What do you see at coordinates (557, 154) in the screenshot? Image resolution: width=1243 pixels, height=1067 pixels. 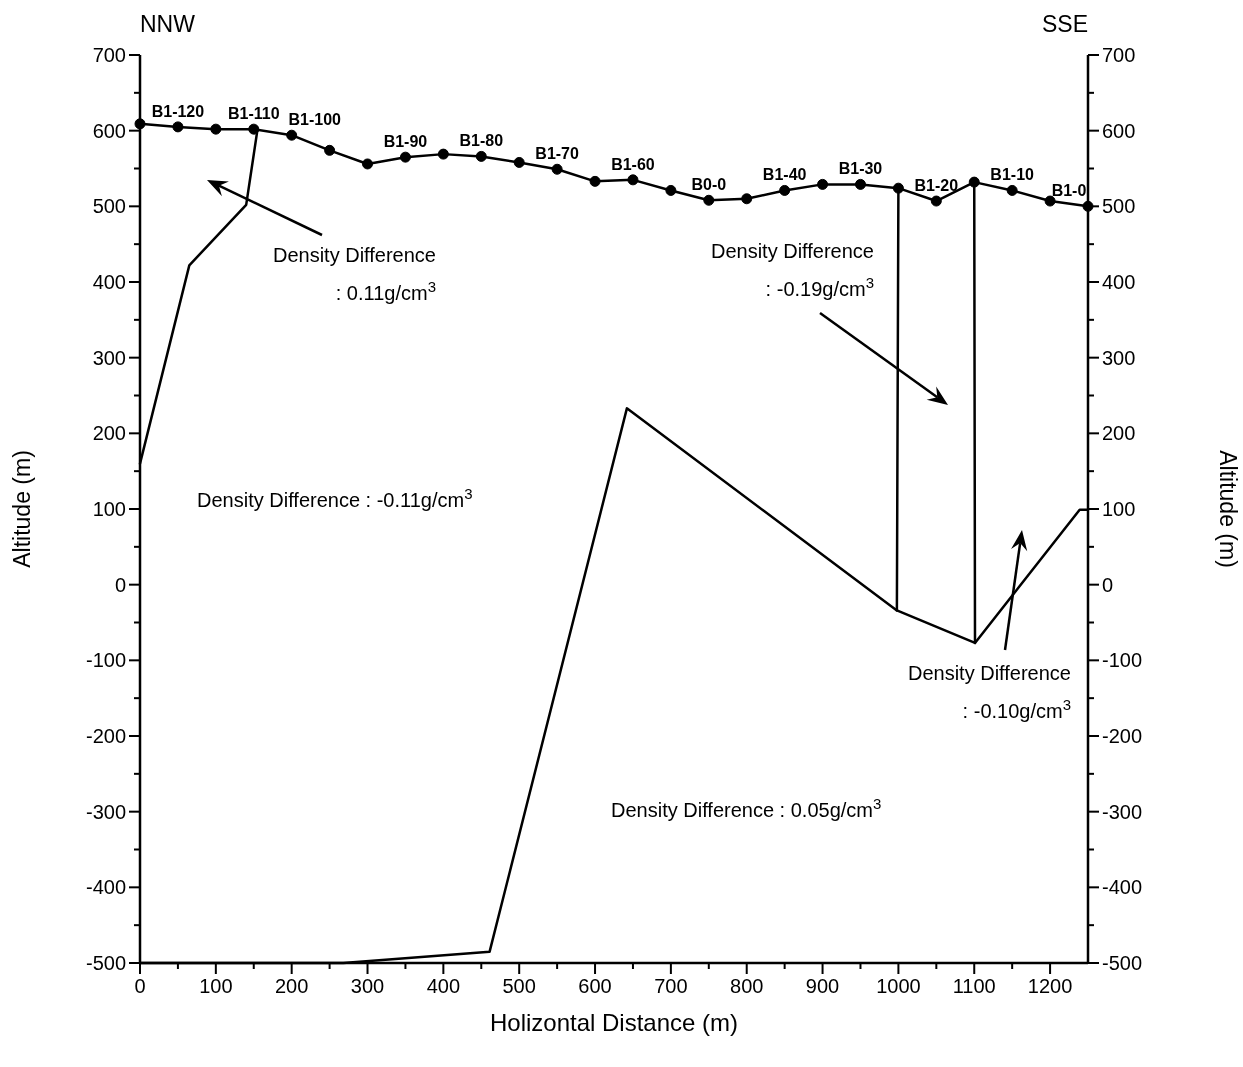 I see `annotation: B1-70` at bounding box center [557, 154].